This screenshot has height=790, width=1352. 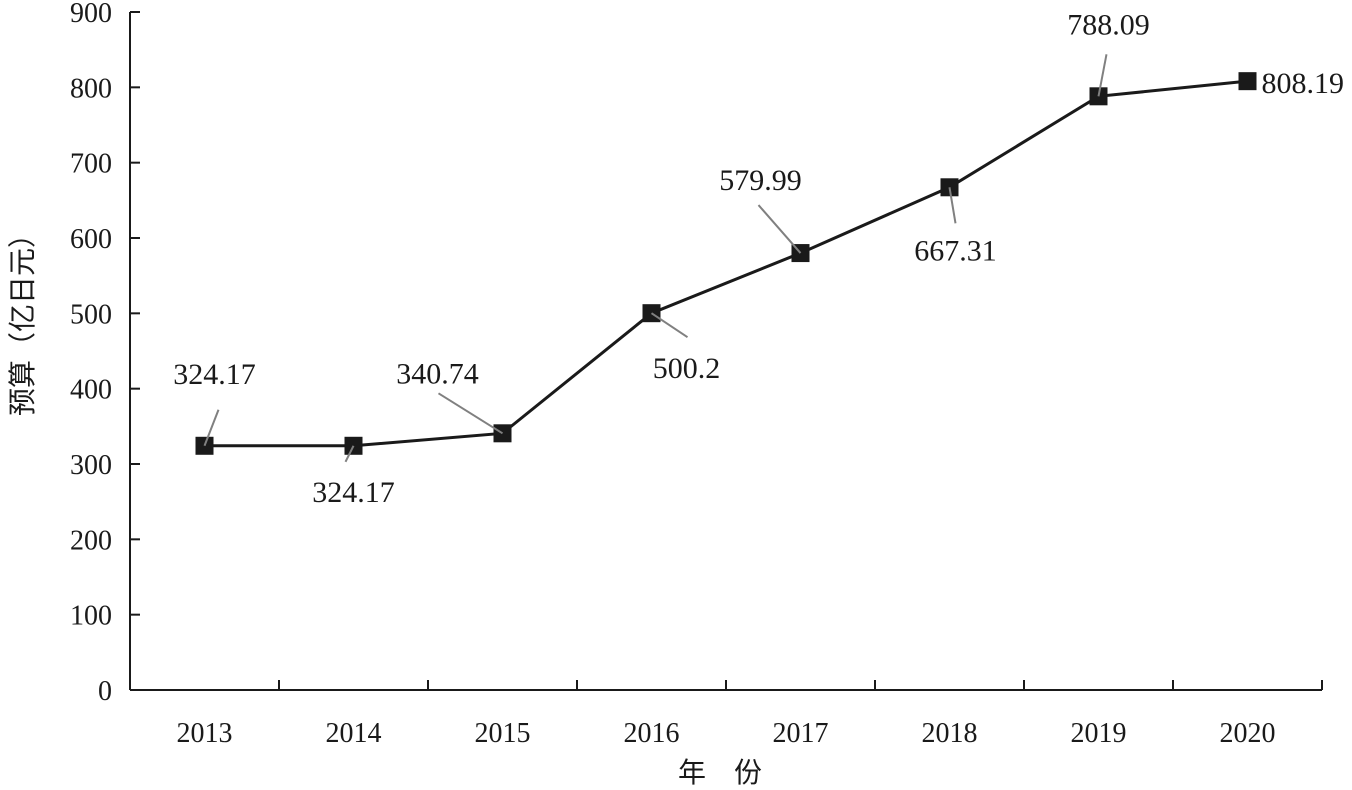 What do you see at coordinates (760, 180) in the screenshot?
I see `data-label: 579.99` at bounding box center [760, 180].